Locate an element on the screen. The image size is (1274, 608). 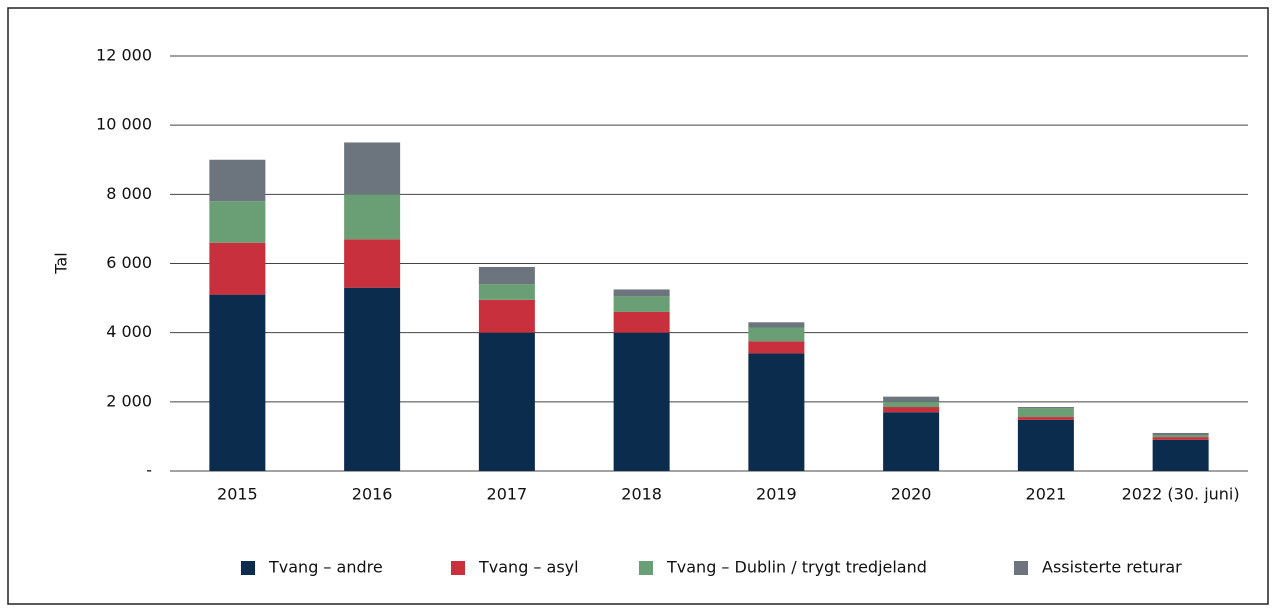
y-tick-label: 4 000 is located at coordinates (129, 331).